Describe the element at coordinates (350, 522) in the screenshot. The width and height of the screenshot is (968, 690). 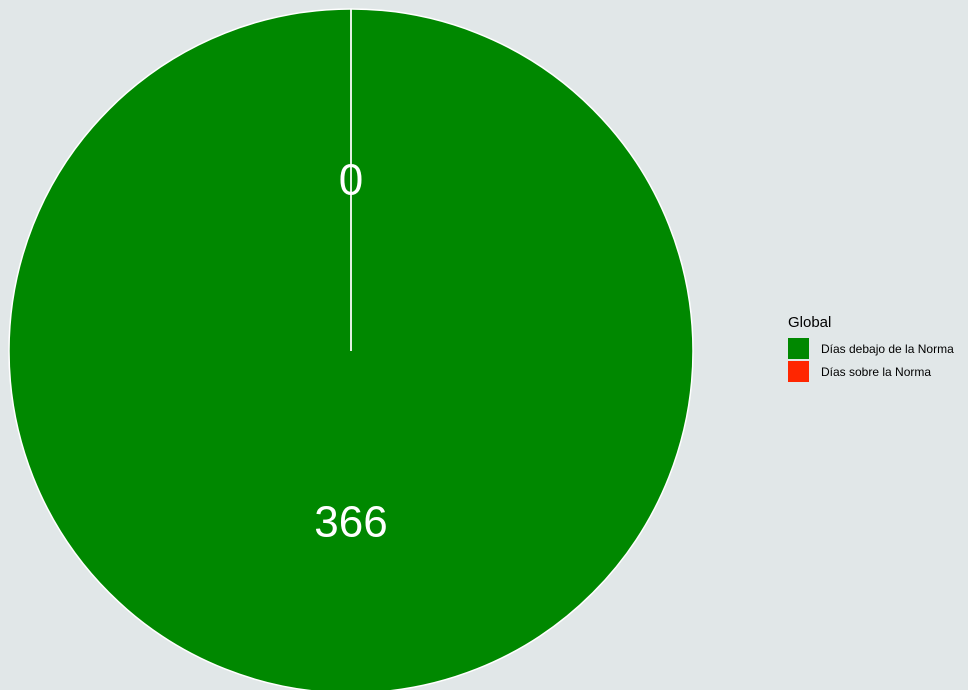
I see `slice-value-label-below-norm: 366` at that location.